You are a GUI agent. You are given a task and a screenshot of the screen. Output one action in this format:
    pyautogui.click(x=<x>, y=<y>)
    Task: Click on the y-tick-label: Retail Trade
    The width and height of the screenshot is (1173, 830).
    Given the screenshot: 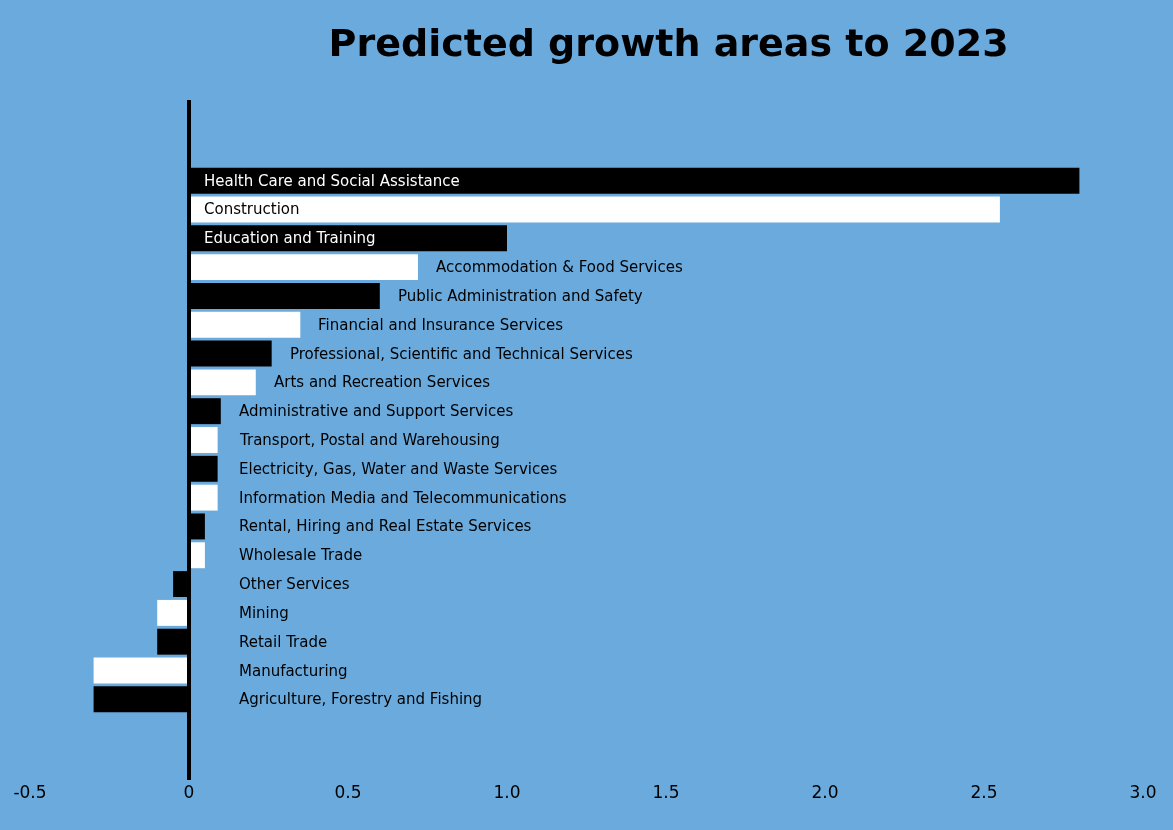 What is the action you would take?
    pyautogui.click(x=283, y=642)
    